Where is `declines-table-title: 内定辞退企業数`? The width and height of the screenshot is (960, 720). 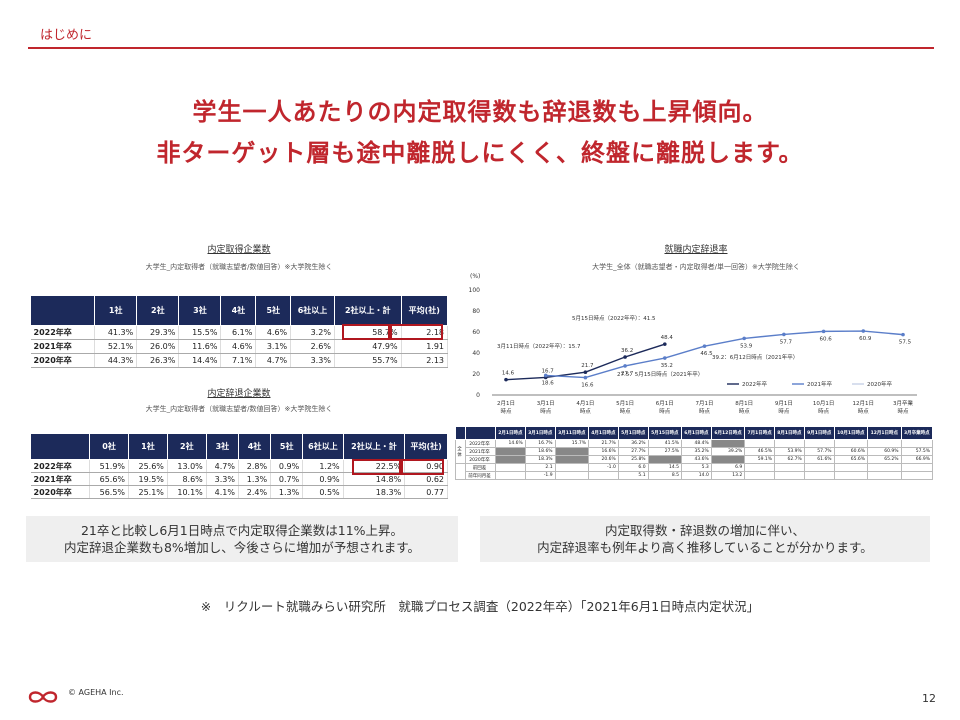
declines-table-title: 内定辞退企業数 is located at coordinates (239, 394).